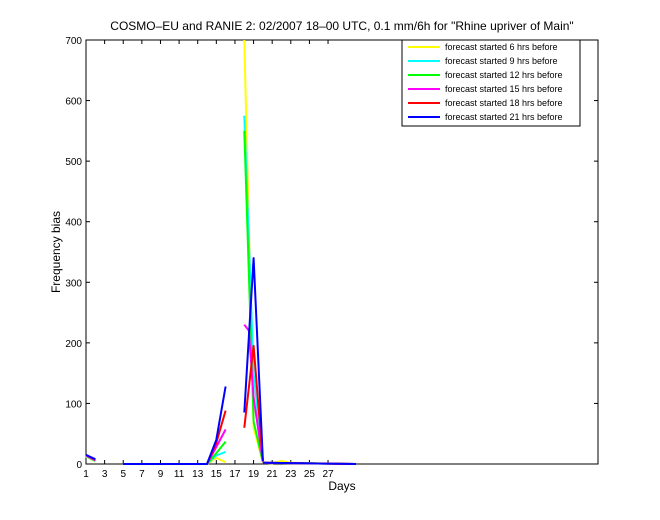  What do you see at coordinates (73, 162) in the screenshot?
I see `y-tick-label: 500` at bounding box center [73, 162].